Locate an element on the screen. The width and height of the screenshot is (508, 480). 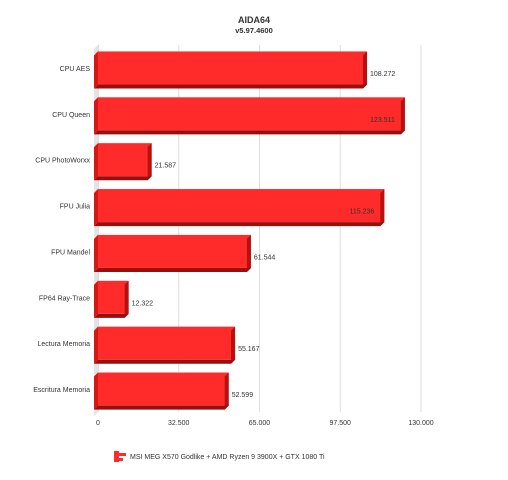
value-label: 108.272 is located at coordinates (382, 74).